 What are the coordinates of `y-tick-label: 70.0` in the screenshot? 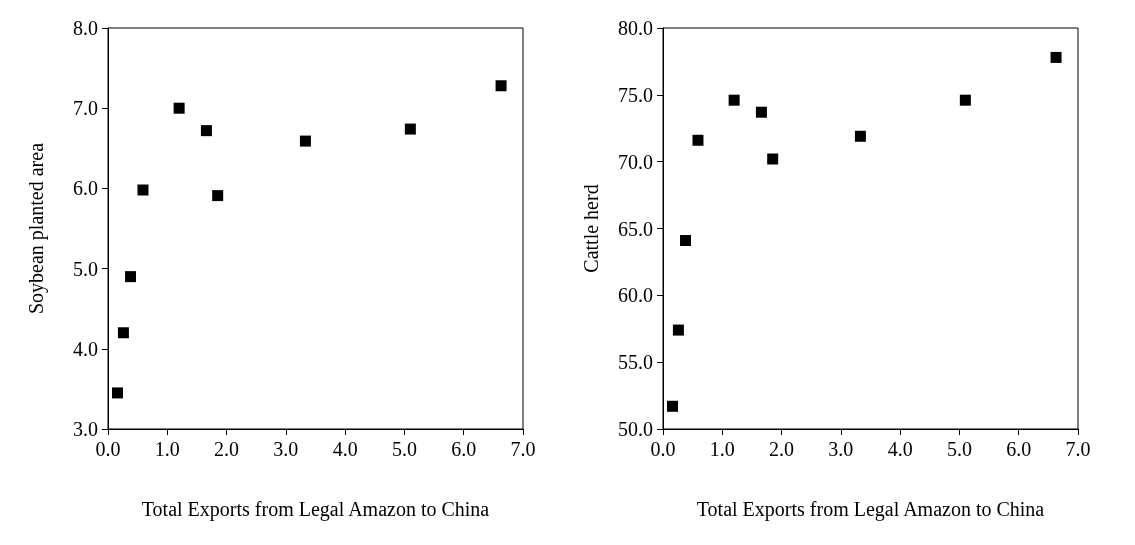 It's located at (635, 161).